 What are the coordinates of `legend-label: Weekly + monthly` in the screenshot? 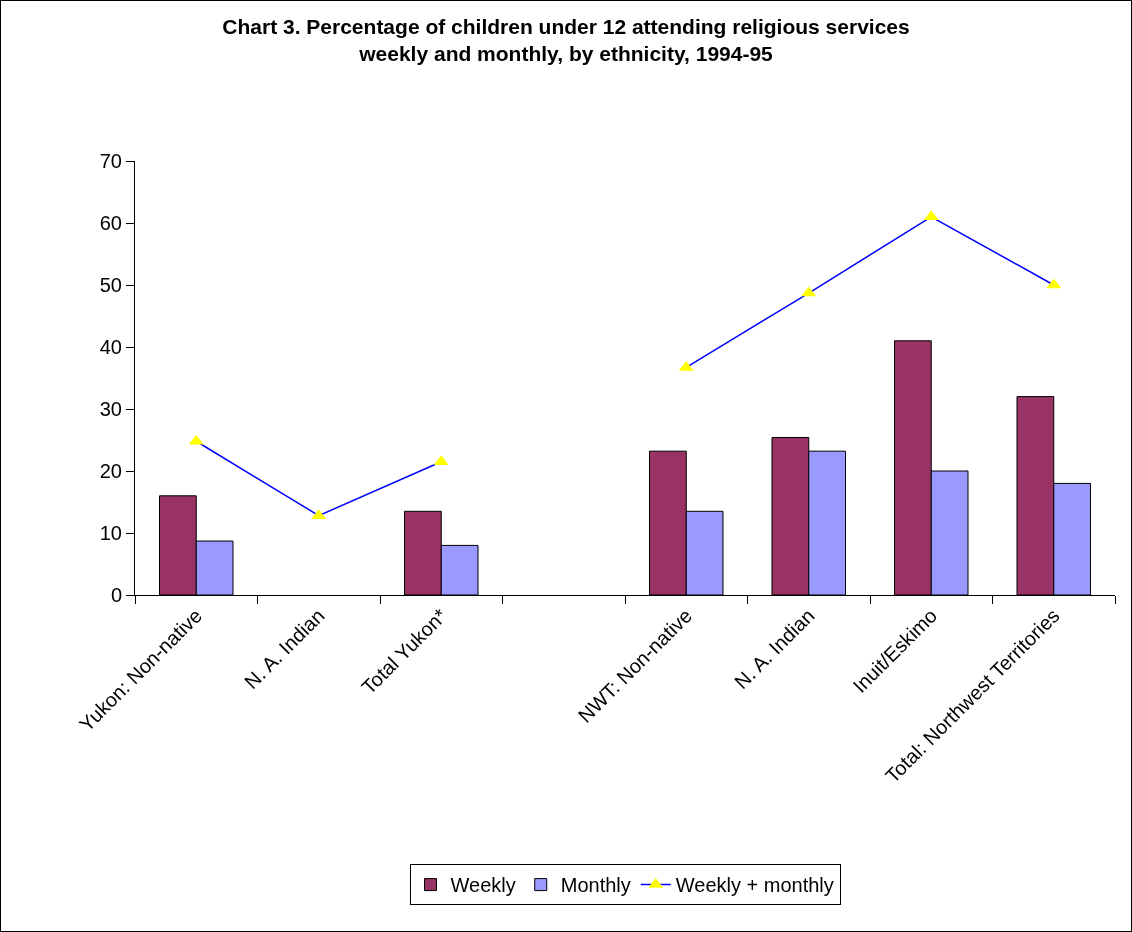 It's located at (754, 885).